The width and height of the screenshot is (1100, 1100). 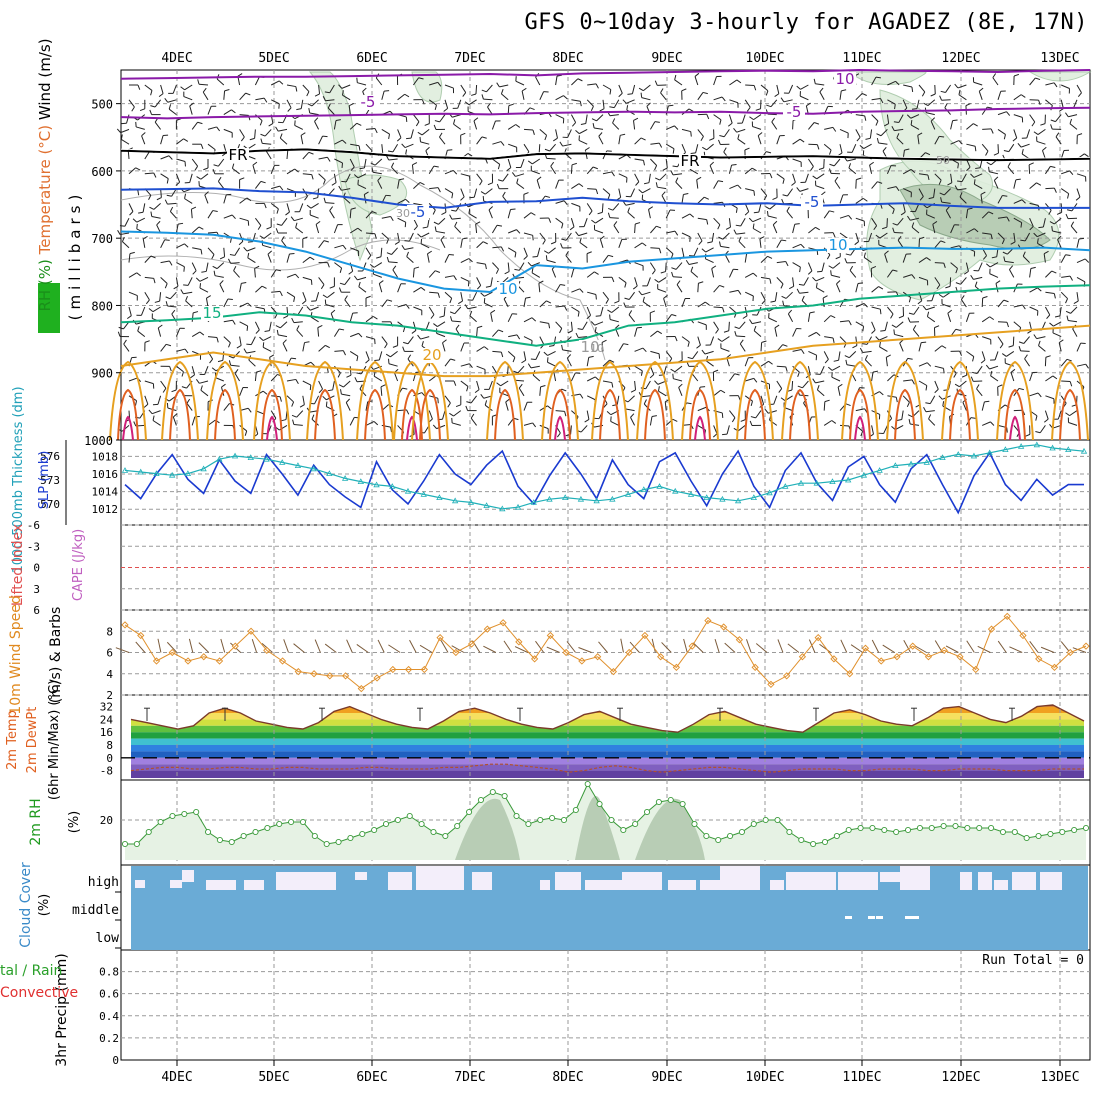 I want to click on cloud-gap, so click(x=306, y=881).